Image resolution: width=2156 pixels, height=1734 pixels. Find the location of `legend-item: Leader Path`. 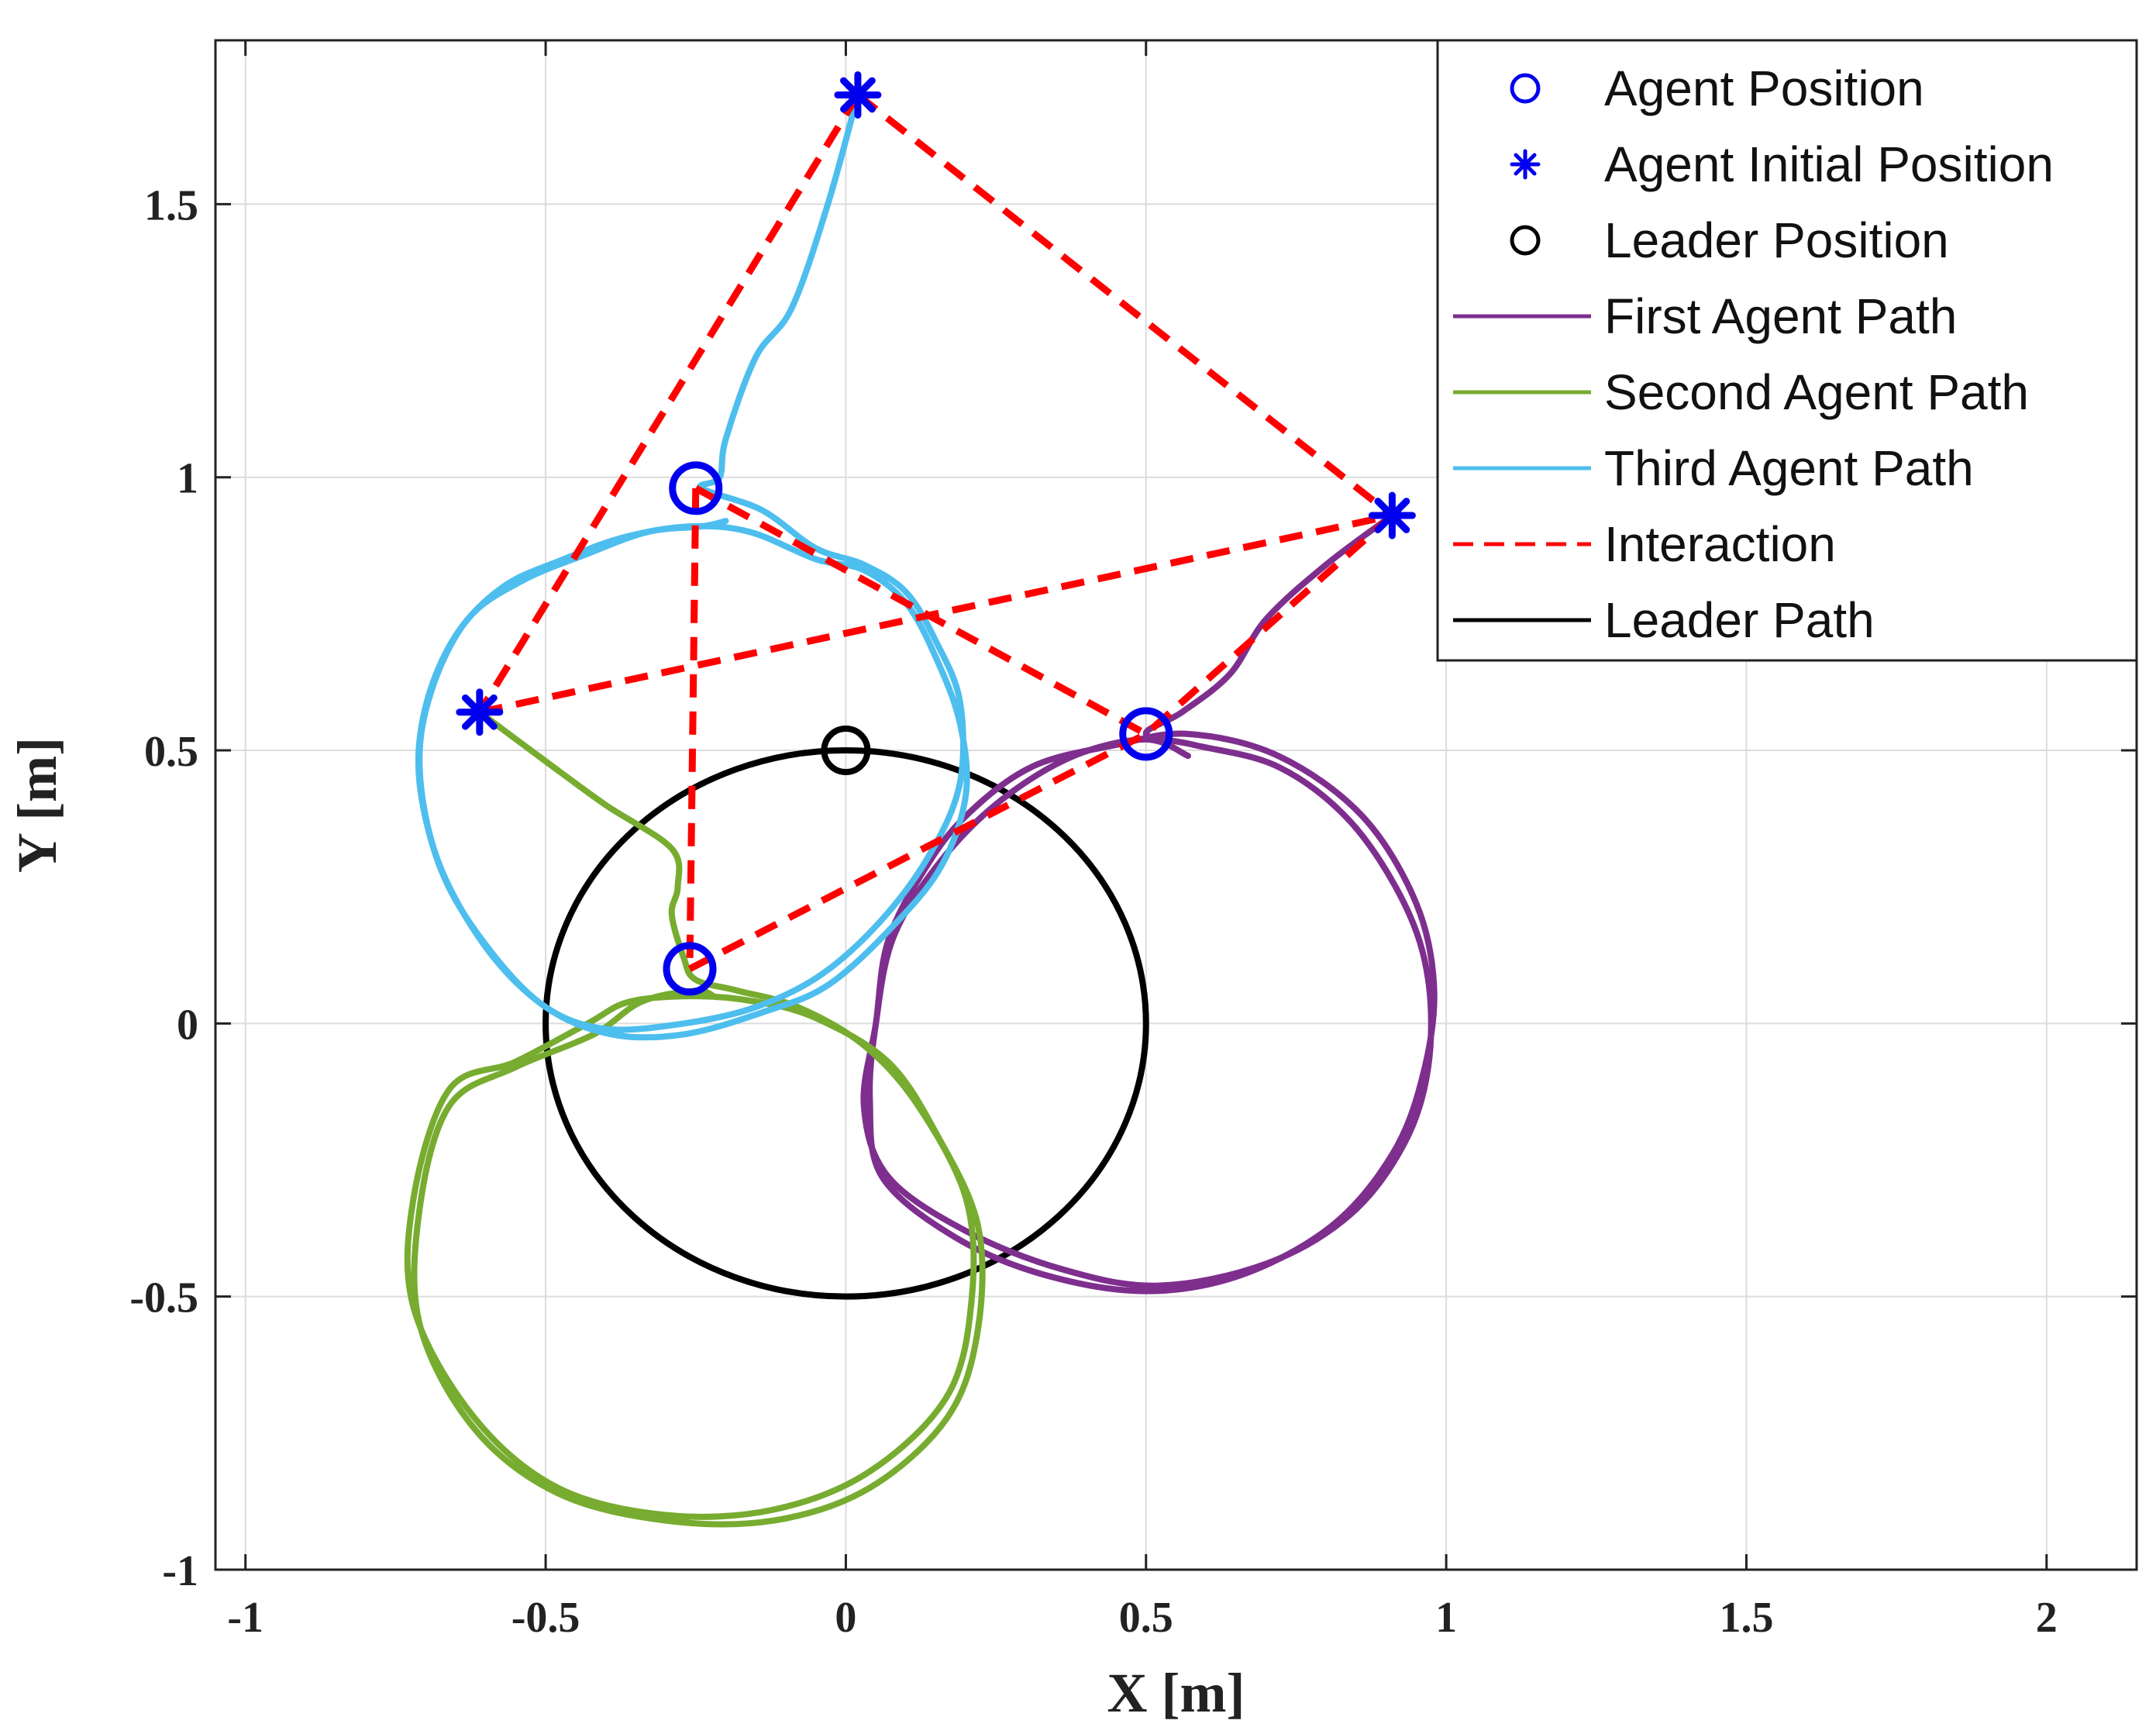

legend-item: Leader Path is located at coordinates (1664, 620).